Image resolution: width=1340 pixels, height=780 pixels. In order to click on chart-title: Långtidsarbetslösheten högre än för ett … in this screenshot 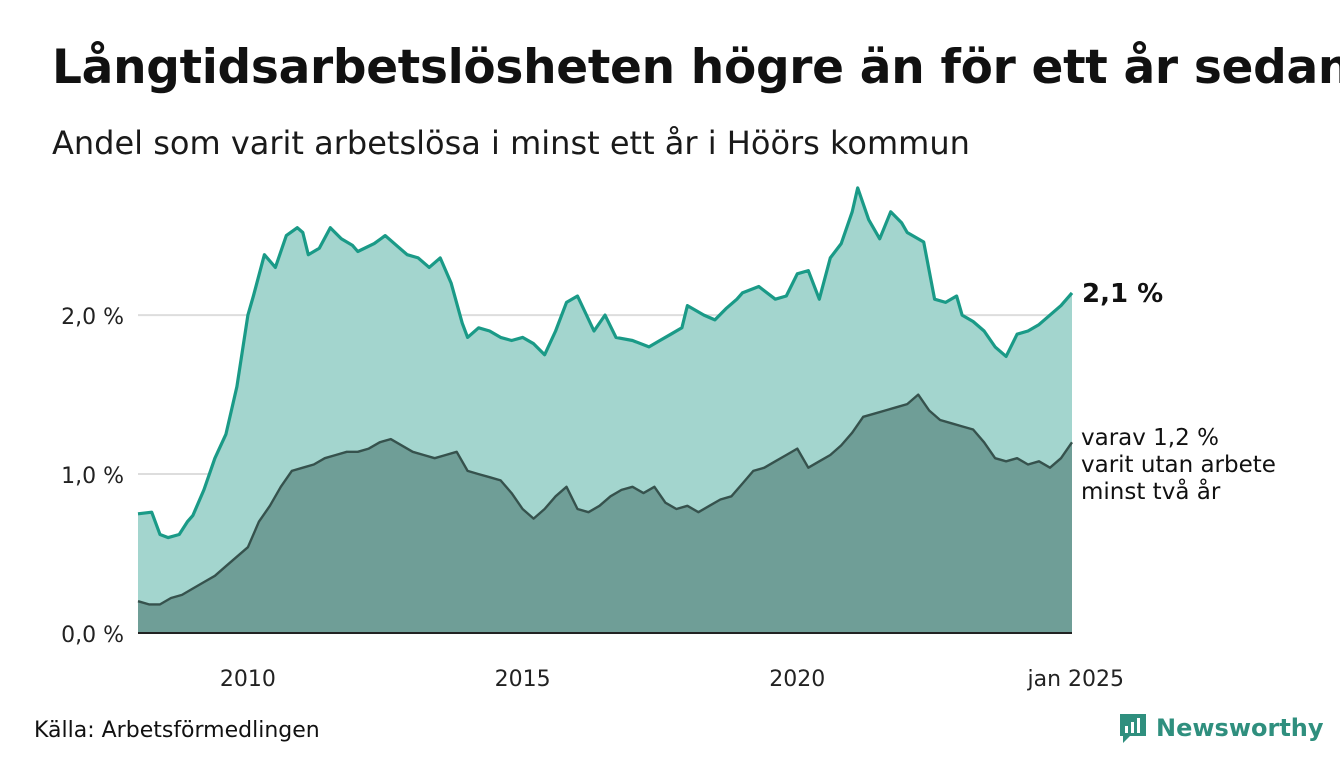, I will do `click(696, 67)`.